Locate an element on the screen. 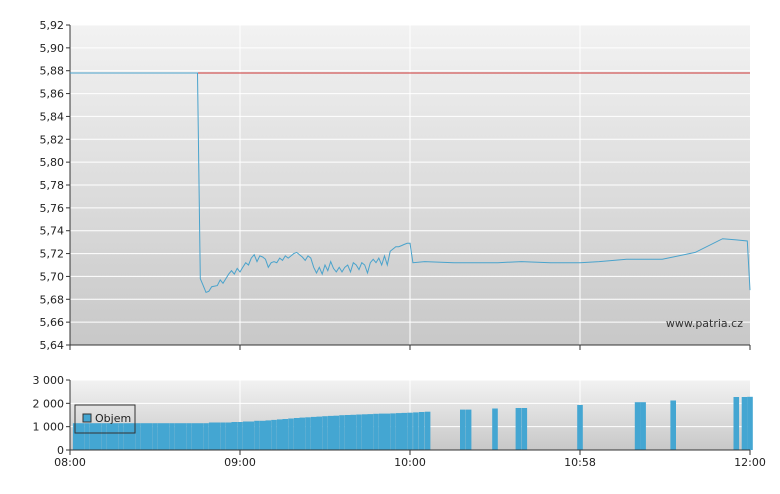 The width and height of the screenshot is (780, 494). price-x-ticks is located at coordinates (410, 347).